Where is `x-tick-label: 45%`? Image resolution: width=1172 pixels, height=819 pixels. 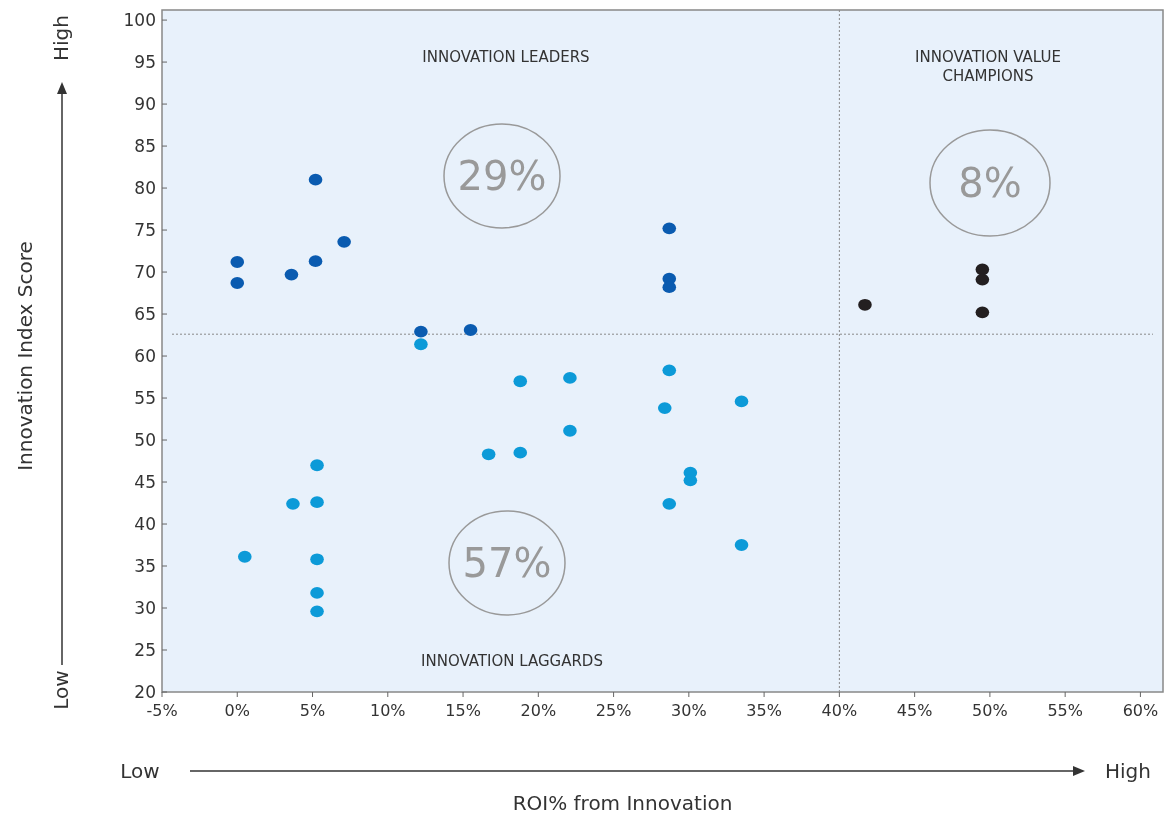
x-tick-label: 45% is located at coordinates (914, 710).